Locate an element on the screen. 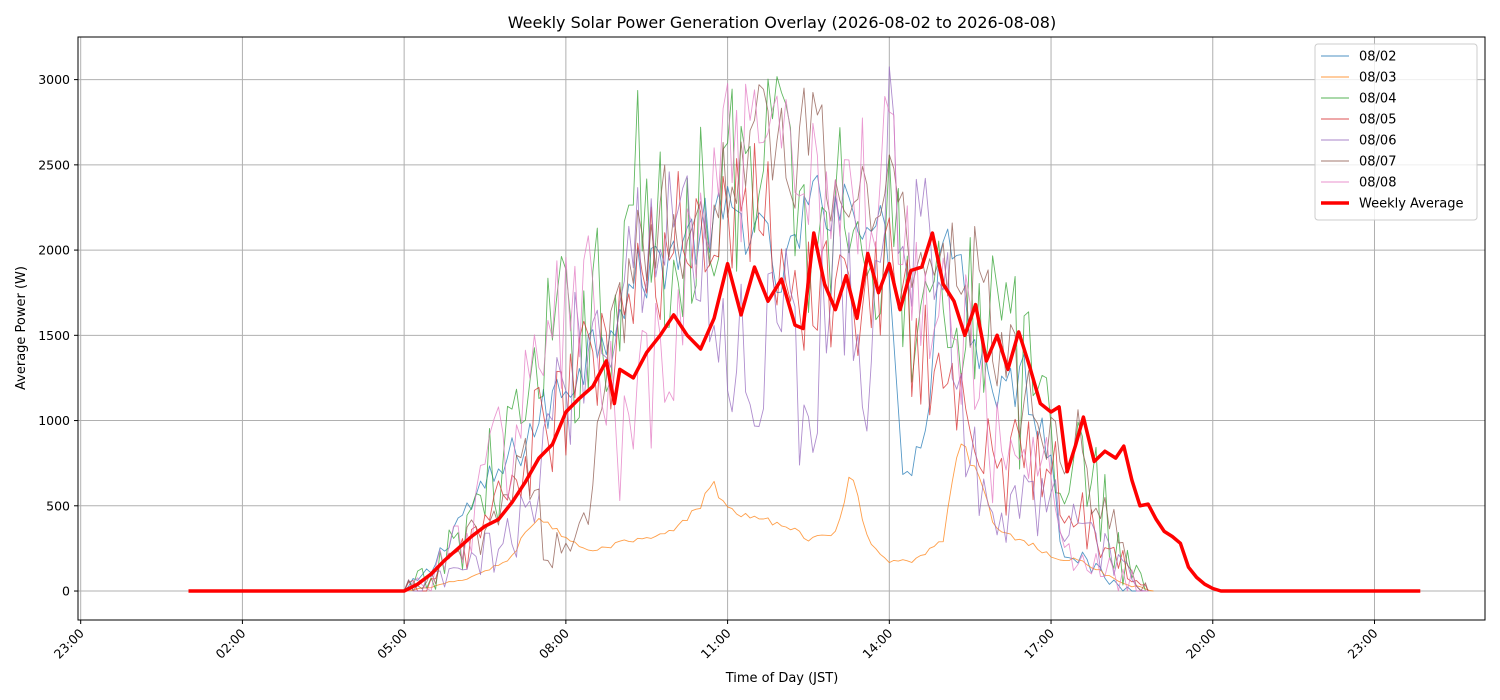 Image resolution: width=1500 pixels, height=700 pixels. legend-label: 08/08 is located at coordinates (1377, 183).